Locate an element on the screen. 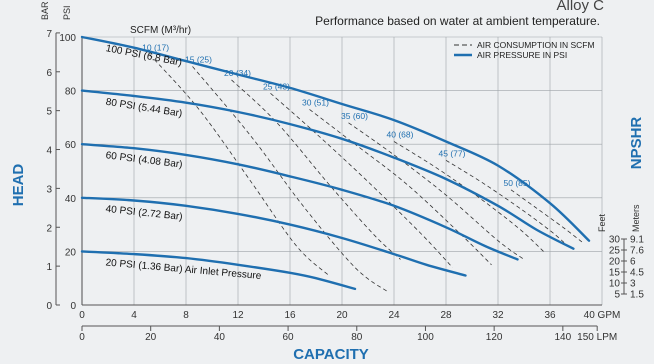 This screenshot has width=654, height=364. y-tick-psi: 0 is located at coordinates (73, 306).